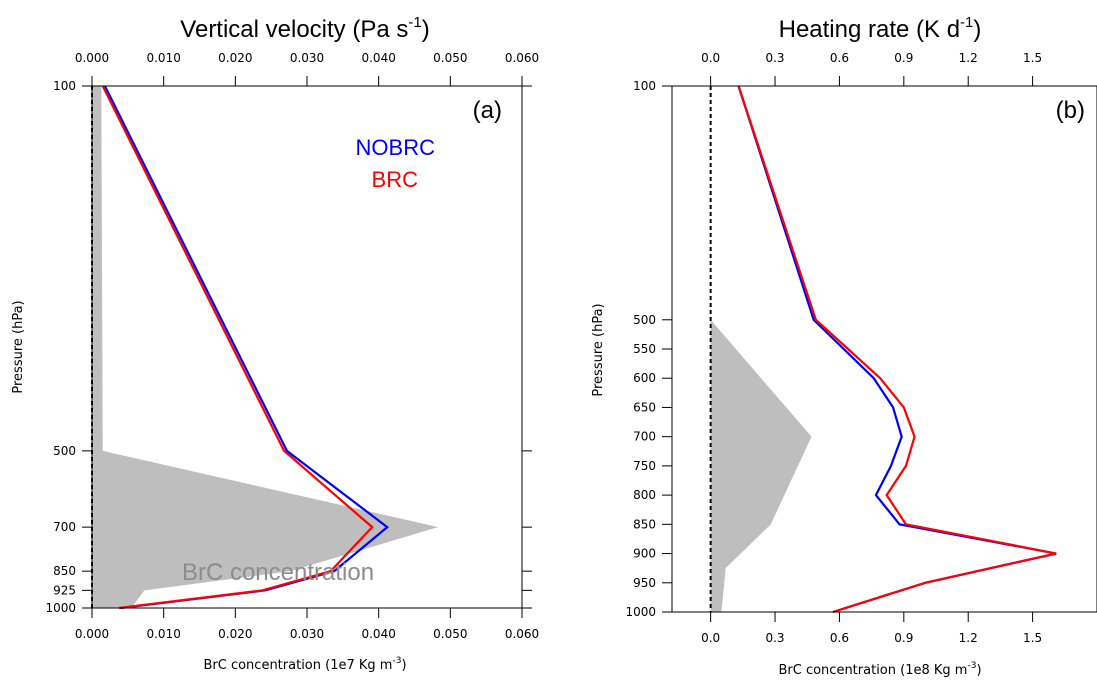 The width and height of the screenshot is (1097, 680). Describe the element at coordinates (304, 28) in the screenshot. I see `chart-title-a: Vertical velocity (Pa s-1)` at that location.